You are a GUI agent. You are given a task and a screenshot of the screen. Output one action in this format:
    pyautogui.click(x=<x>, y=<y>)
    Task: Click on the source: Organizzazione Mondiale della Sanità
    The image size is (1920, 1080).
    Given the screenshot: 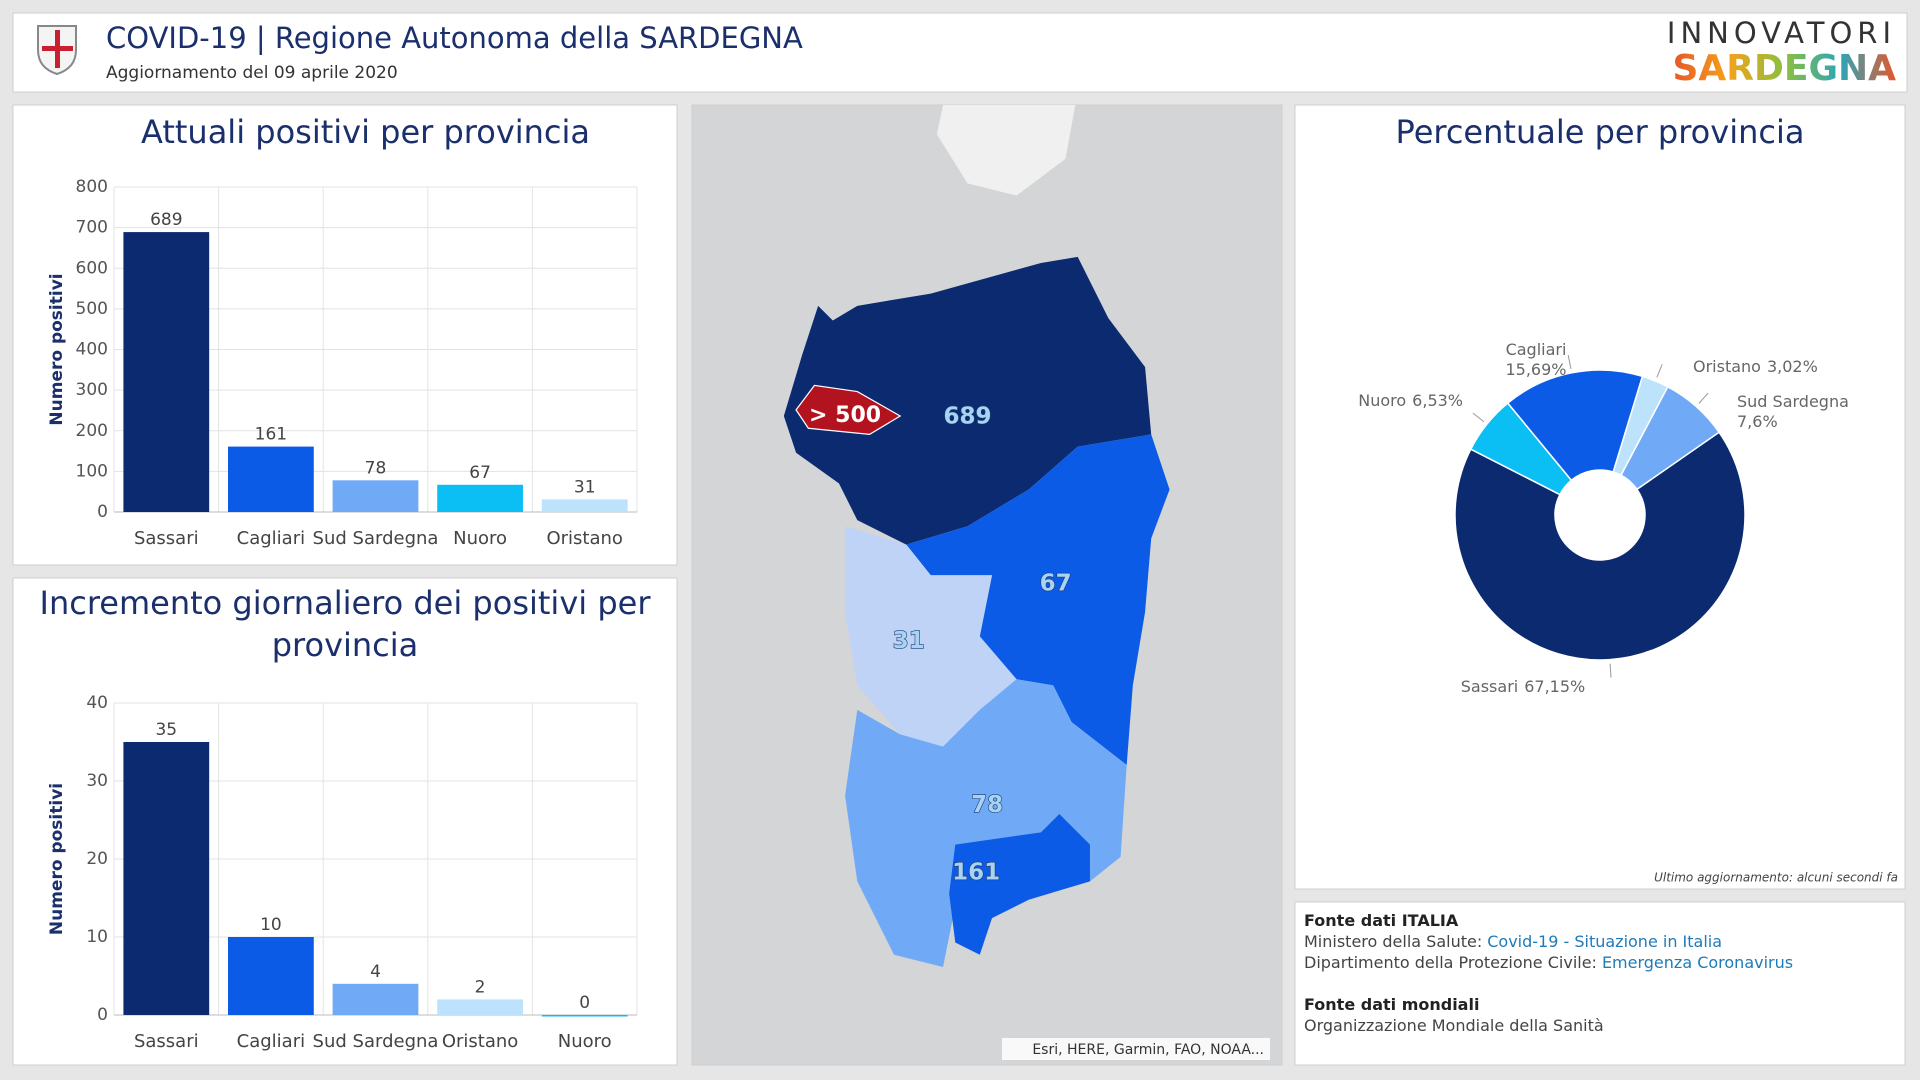 What is the action you would take?
    pyautogui.click(x=1454, y=1025)
    